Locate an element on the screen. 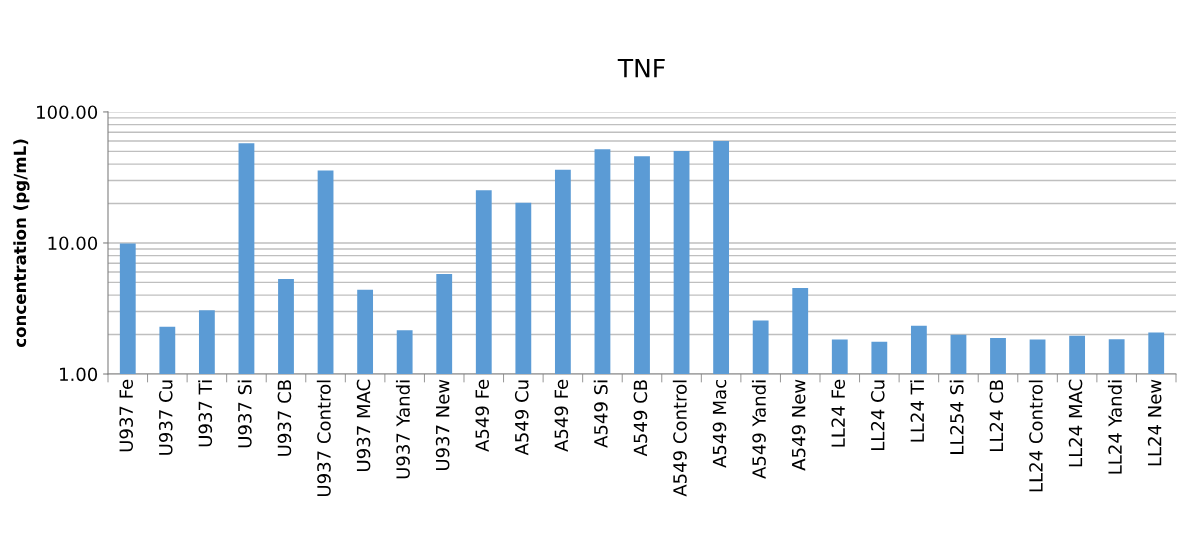 Image resolution: width=1200 pixels, height=546 pixels. x-tick-label: U937 Fe is located at coordinates (126, 415).